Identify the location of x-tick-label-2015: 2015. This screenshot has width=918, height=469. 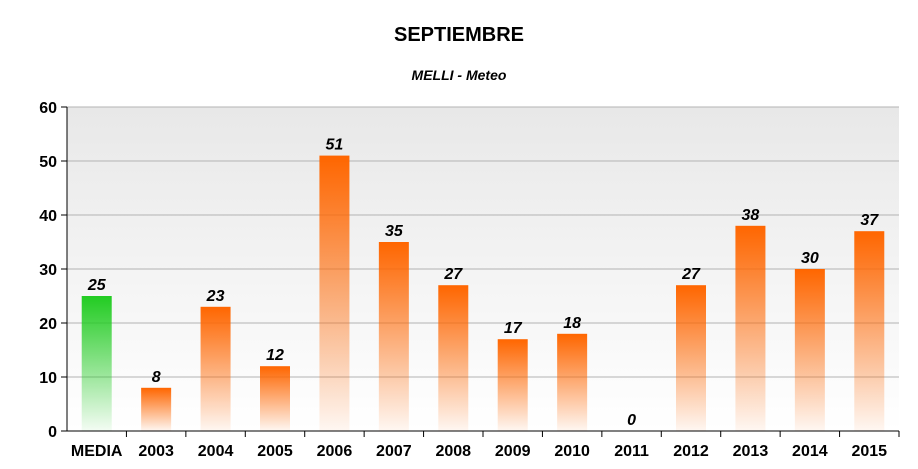
(869, 451).